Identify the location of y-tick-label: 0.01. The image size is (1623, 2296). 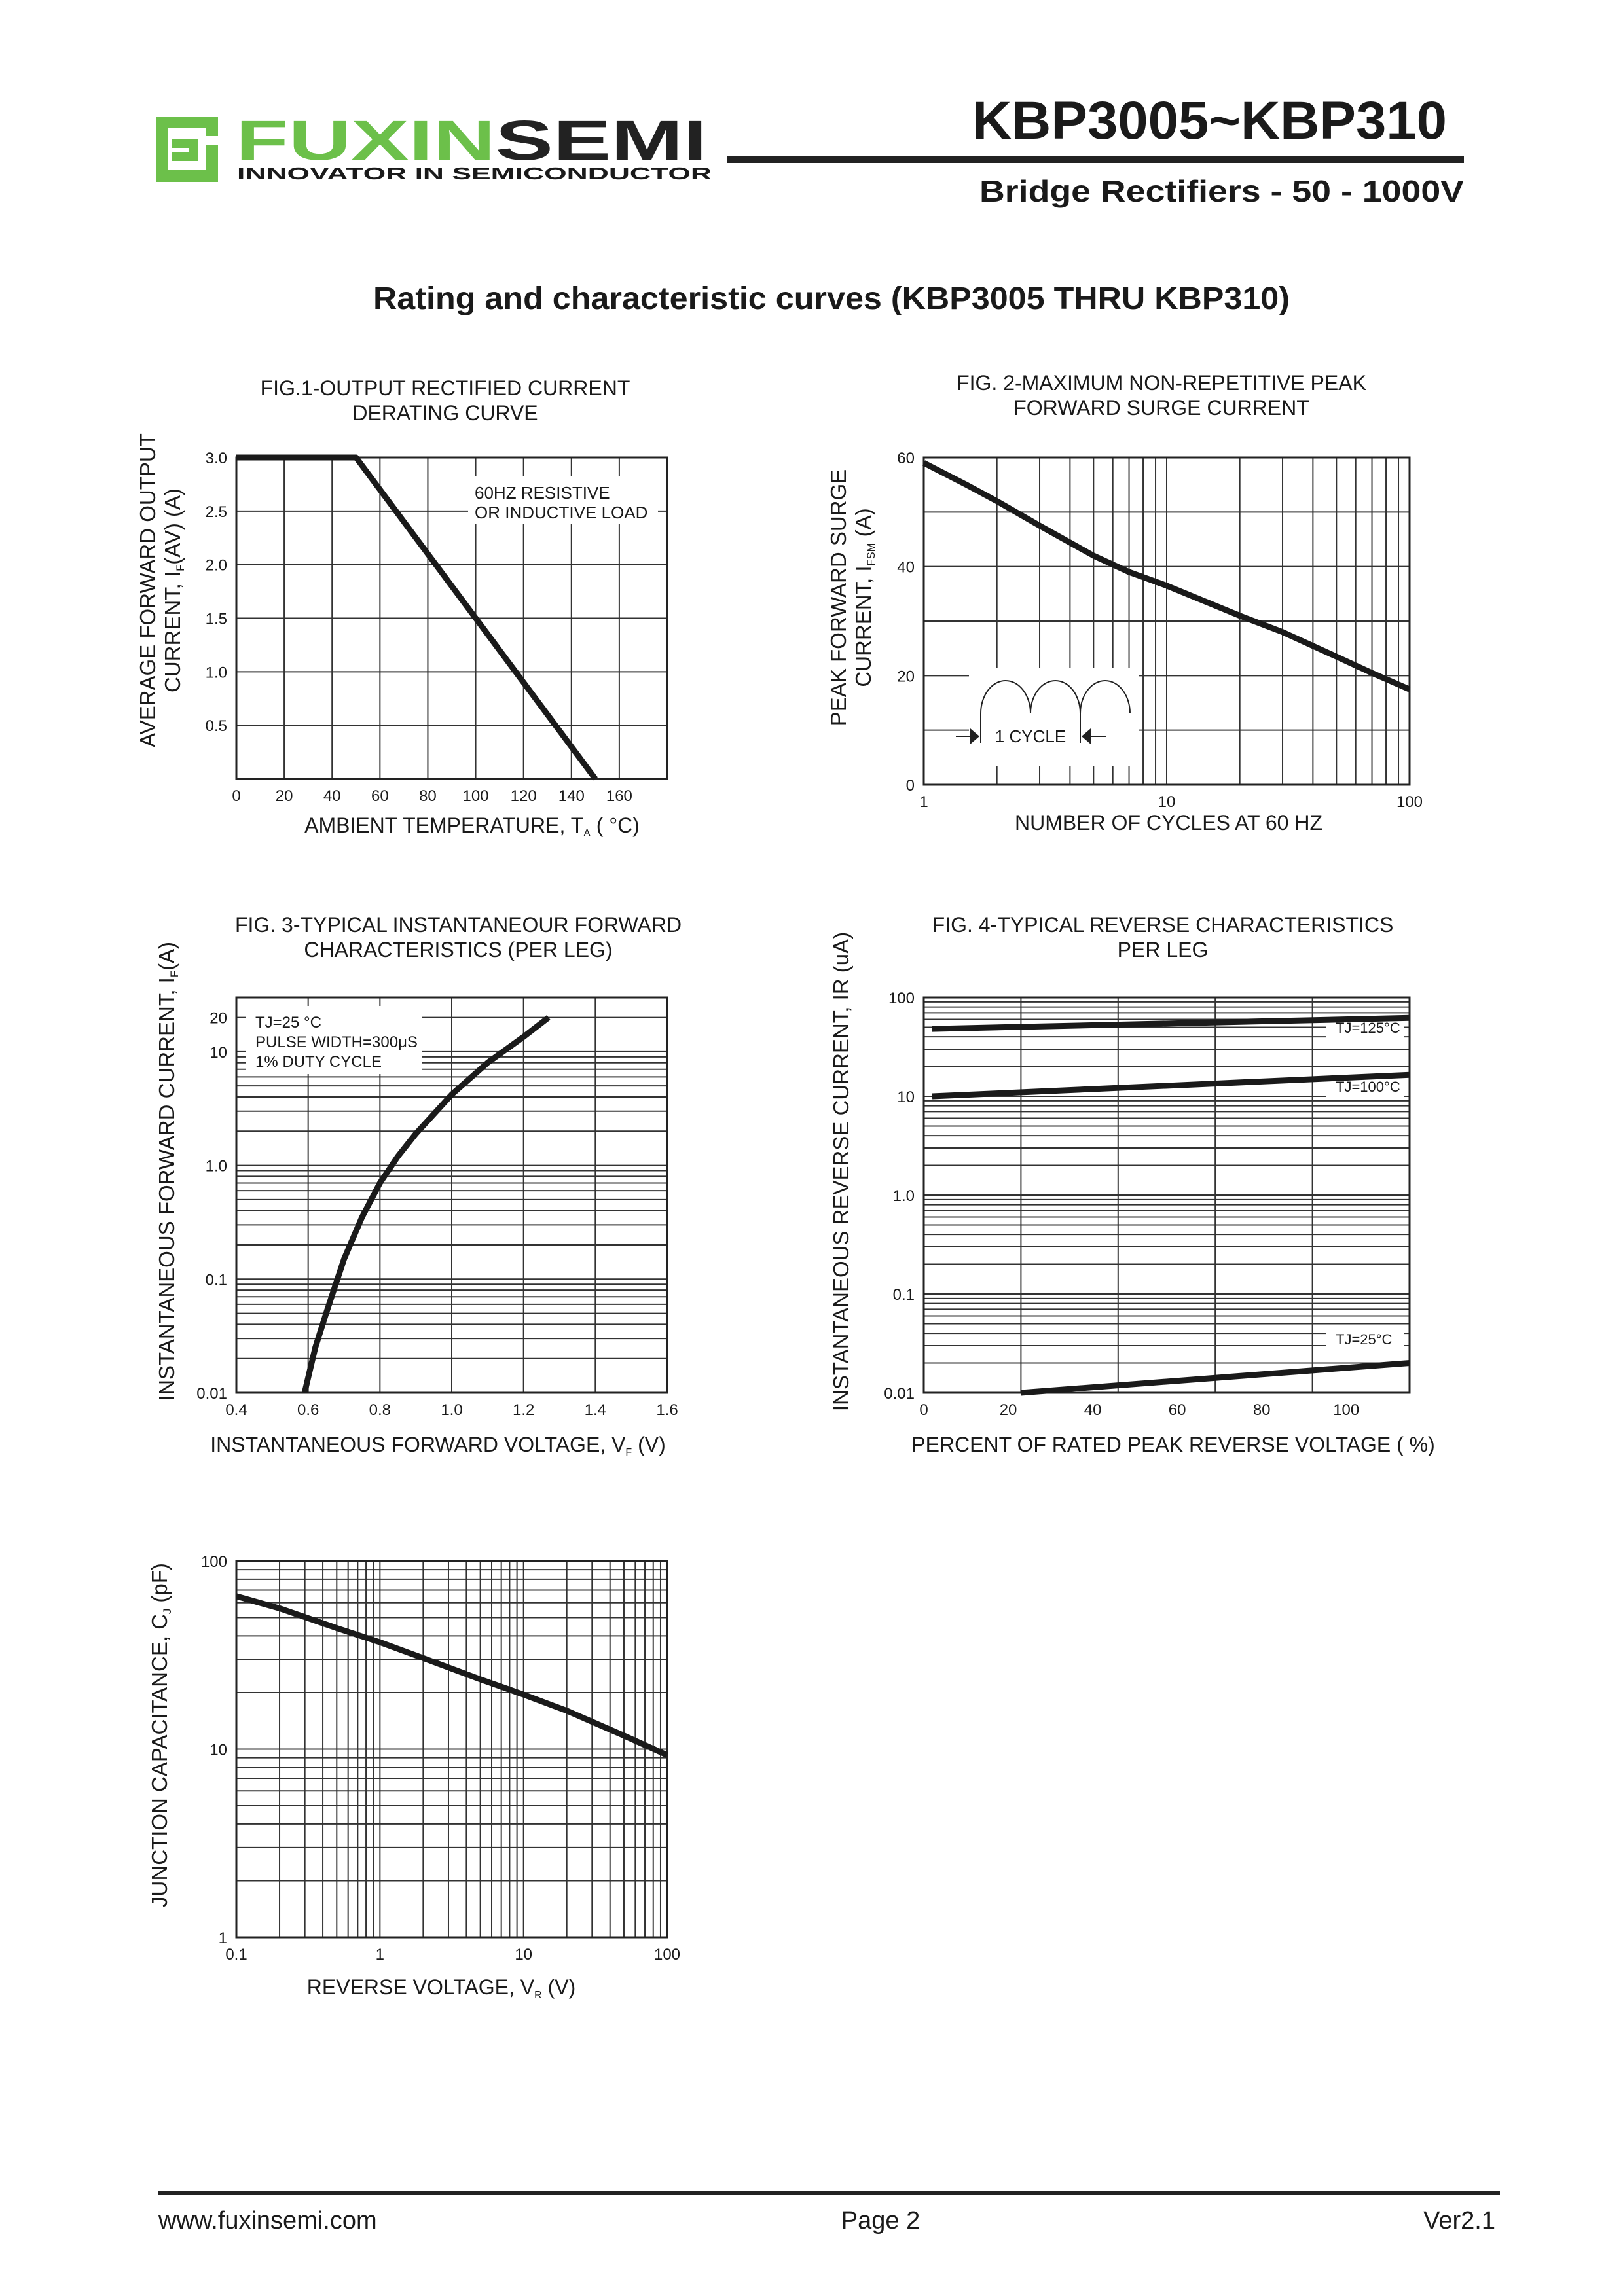
(899, 1394).